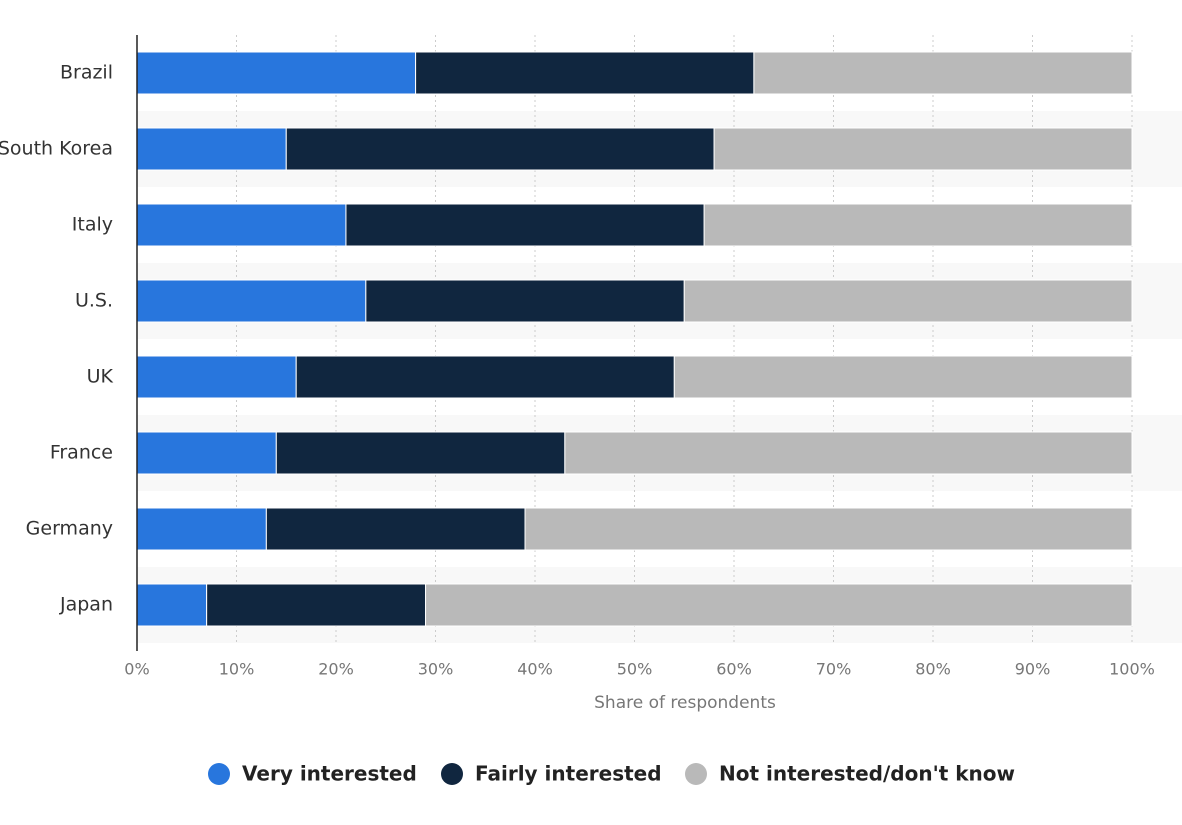 The width and height of the screenshot is (1182, 825). I want to click on y-tick-label: UK, so click(100, 377).